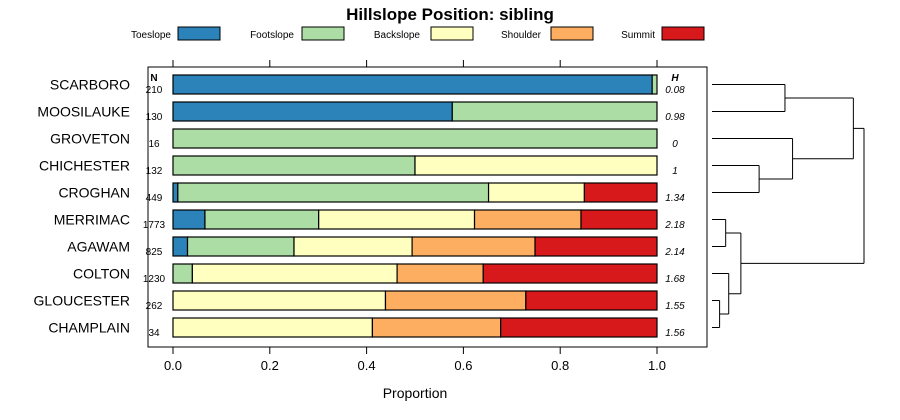  I want to click on n-value-scarboro: 210, so click(154, 90).